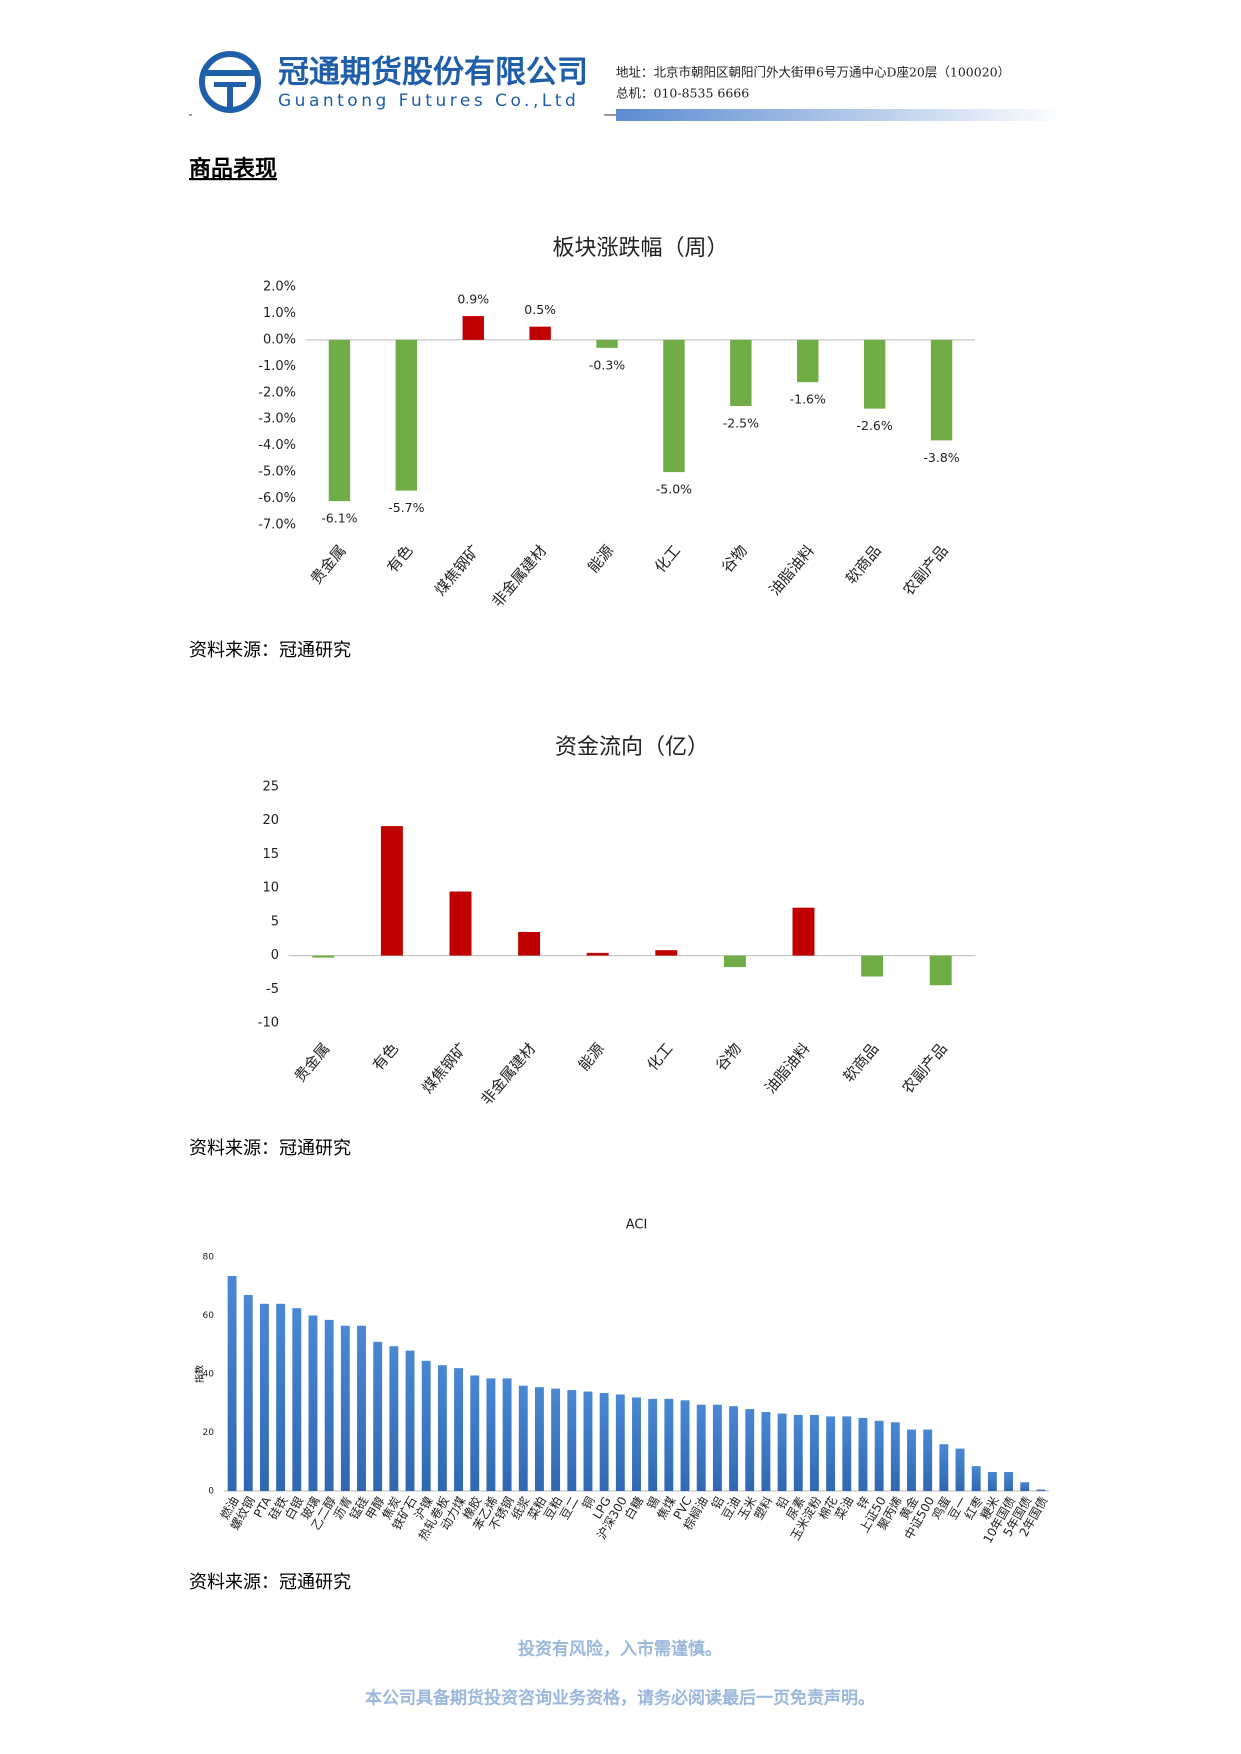 The height and width of the screenshot is (1754, 1241). I want to click on company-en: Guantong Futures Co.,Ltd, so click(428, 101).